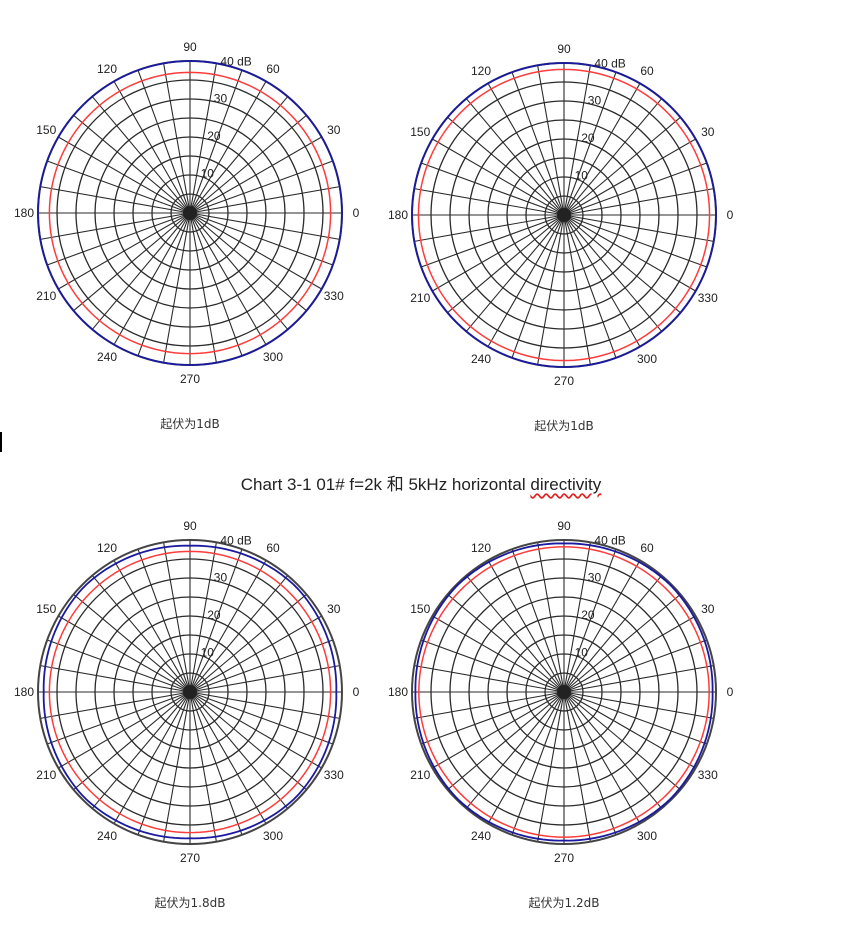 This screenshot has width=842, height=936. Describe the element at coordinates (564, 903) in the screenshot. I see `caption-4: 起伏为1.2dB` at that location.